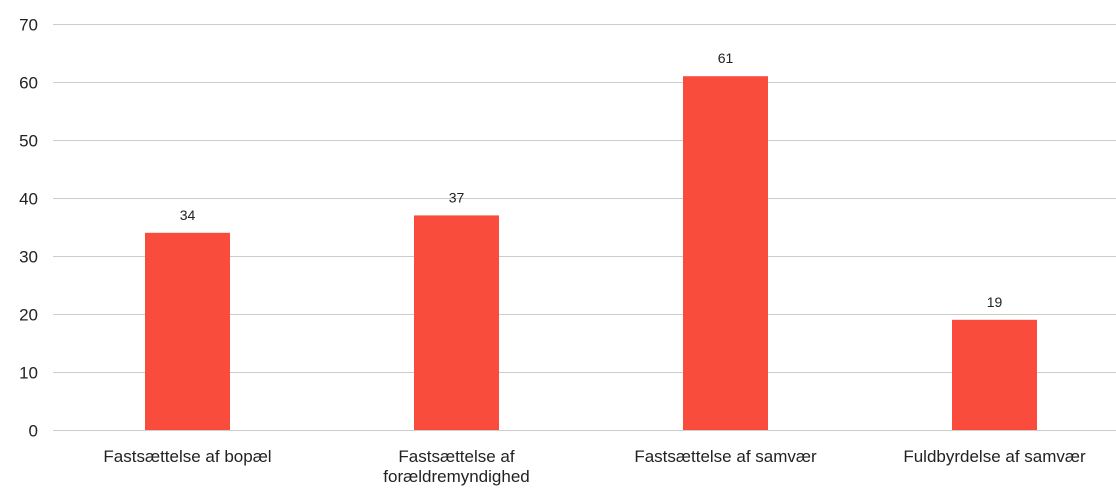 The width and height of the screenshot is (1116, 493). Describe the element at coordinates (726, 58) in the screenshot. I see `data-label: 61` at that location.